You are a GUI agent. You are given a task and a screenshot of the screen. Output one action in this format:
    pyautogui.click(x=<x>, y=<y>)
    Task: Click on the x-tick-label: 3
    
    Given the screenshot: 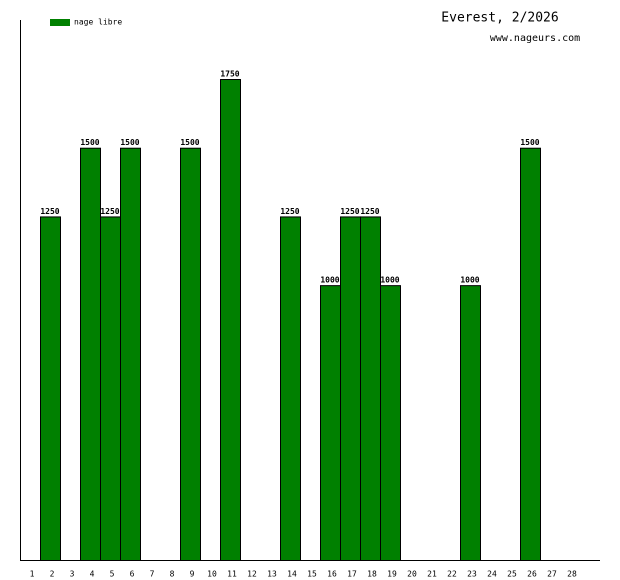 What is the action you would take?
    pyautogui.click(x=72, y=574)
    